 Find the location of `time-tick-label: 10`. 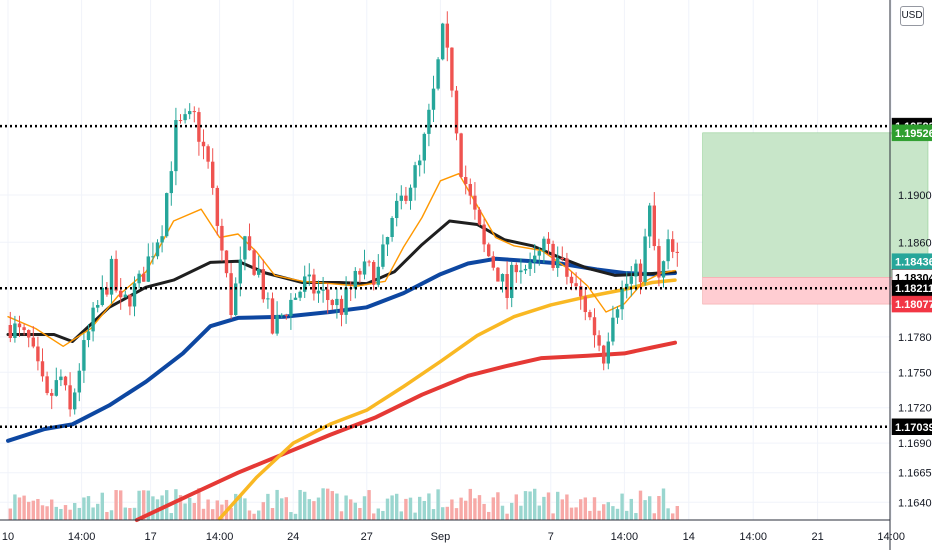

time-tick-label: 10 is located at coordinates (8, 537).